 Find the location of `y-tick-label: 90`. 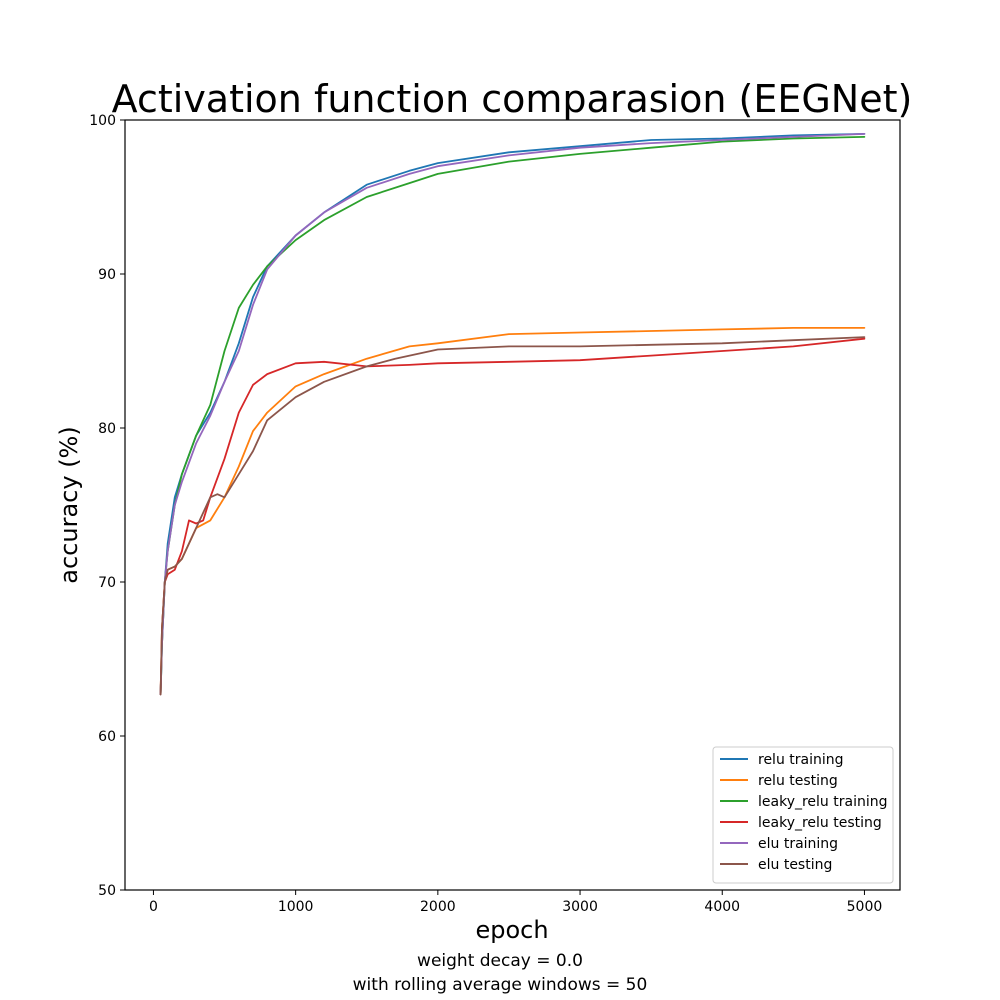

y-tick-label: 90 is located at coordinates (107, 275).